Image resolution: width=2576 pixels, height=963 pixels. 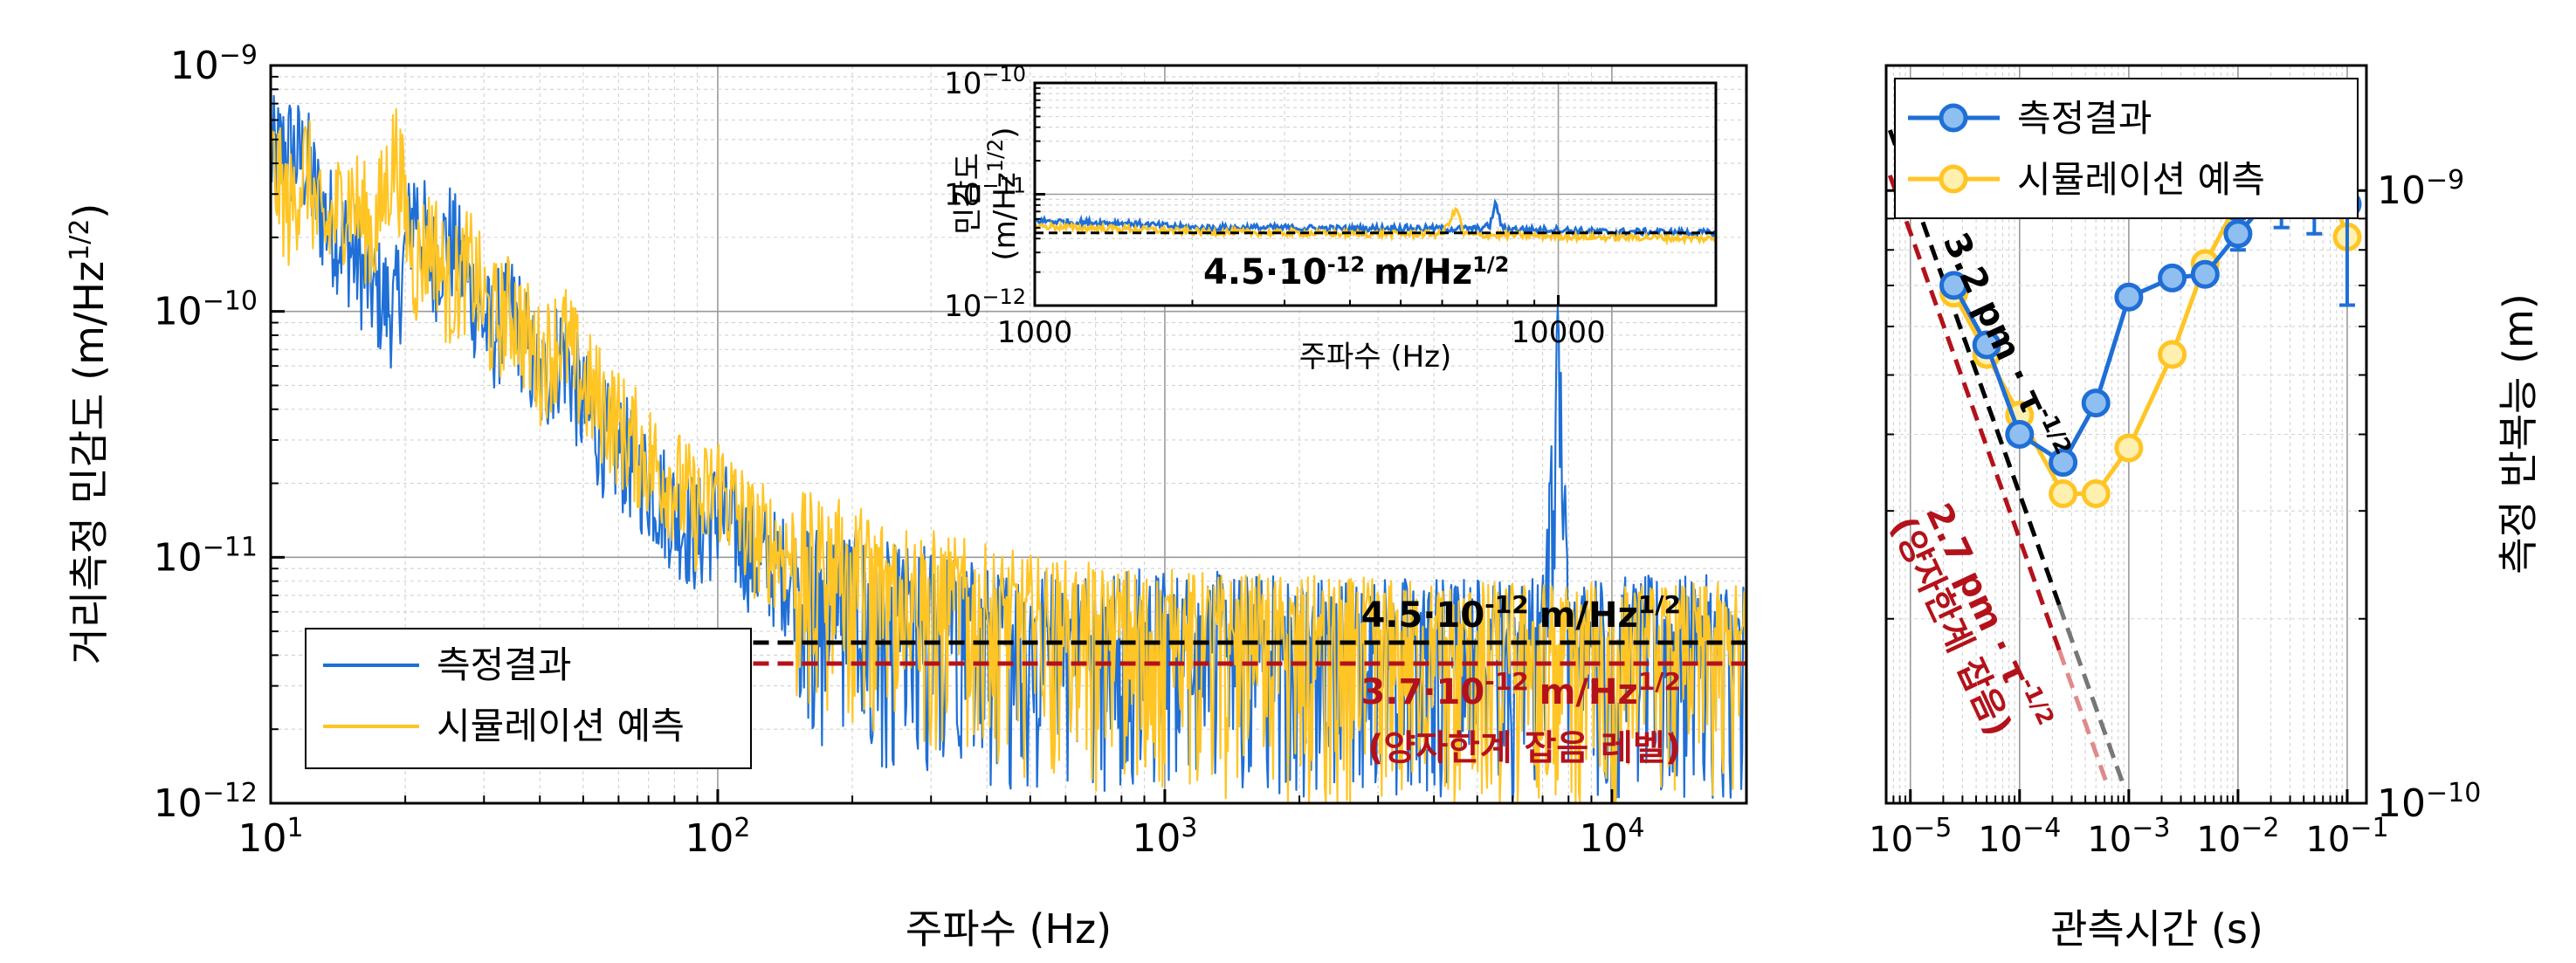 What do you see at coordinates (504, 664) in the screenshot?
I see `main-legend-label-measured: 측정결과` at bounding box center [504, 664].